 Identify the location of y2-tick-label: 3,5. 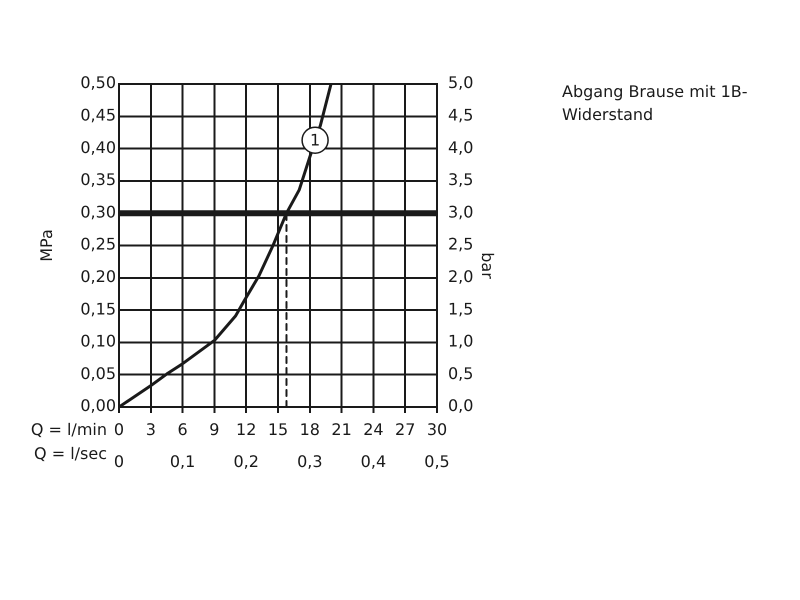
(461, 180).